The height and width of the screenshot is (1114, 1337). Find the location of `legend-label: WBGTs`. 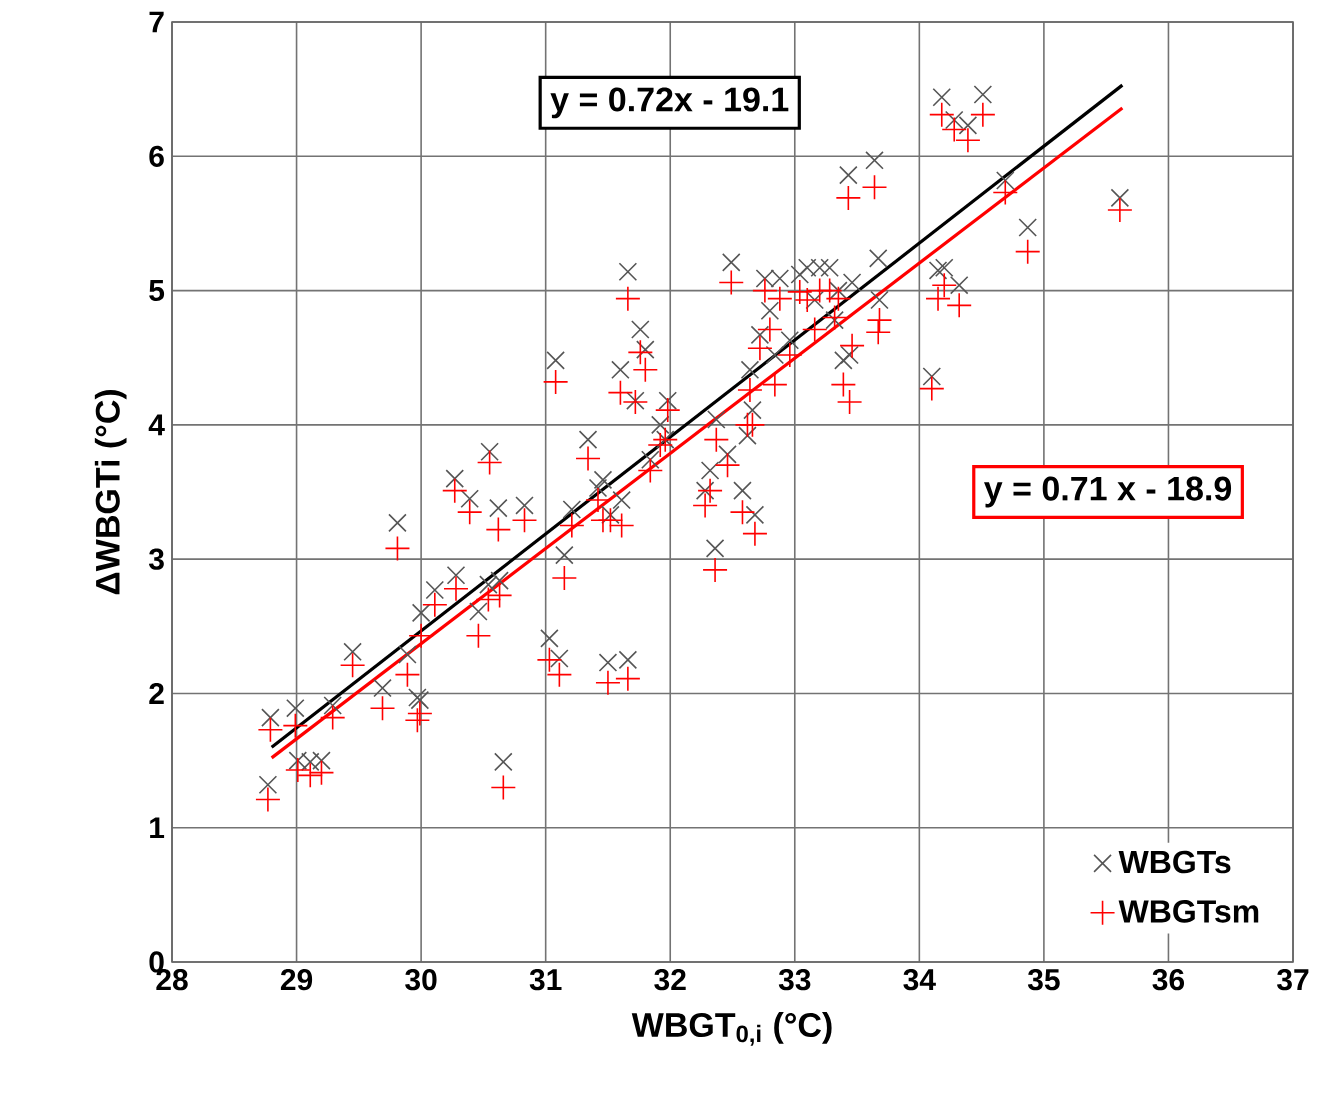

legend-label: WBGTs is located at coordinates (1174, 862).